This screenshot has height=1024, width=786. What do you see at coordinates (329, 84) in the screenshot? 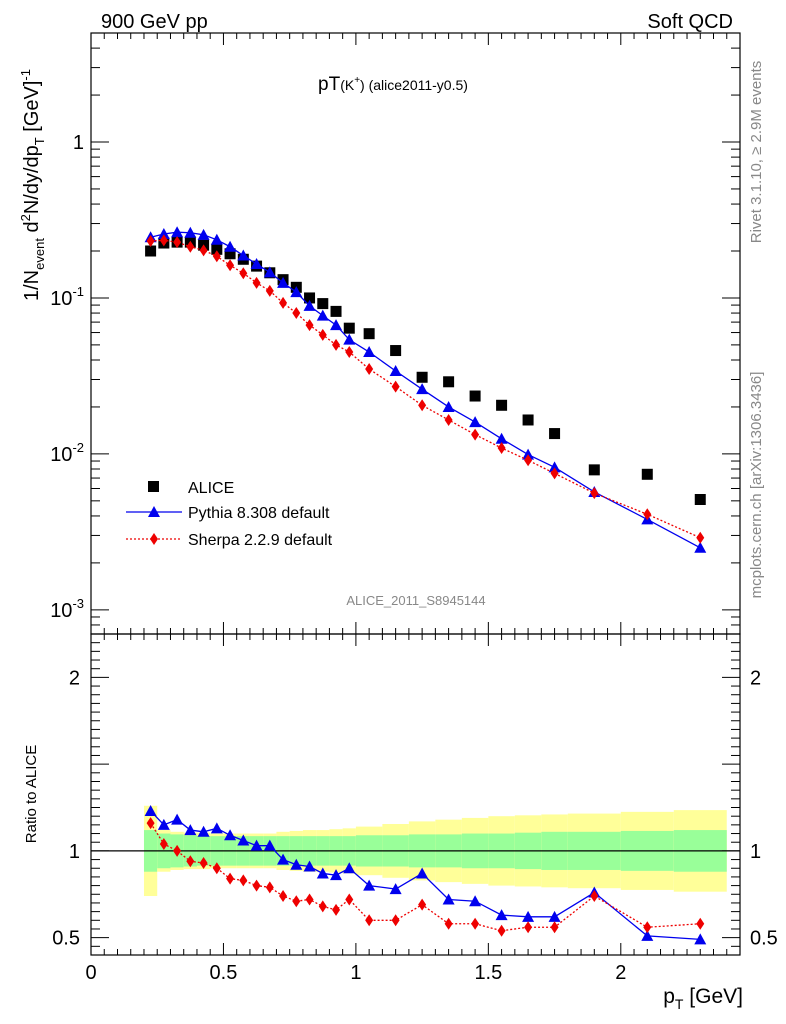
I see `title-main: pT` at bounding box center [329, 84].